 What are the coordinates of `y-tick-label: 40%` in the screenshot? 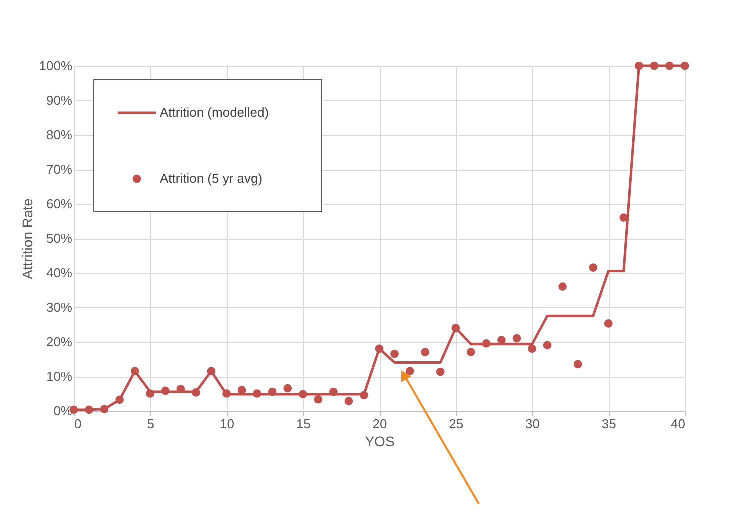 It's located at (59, 273).